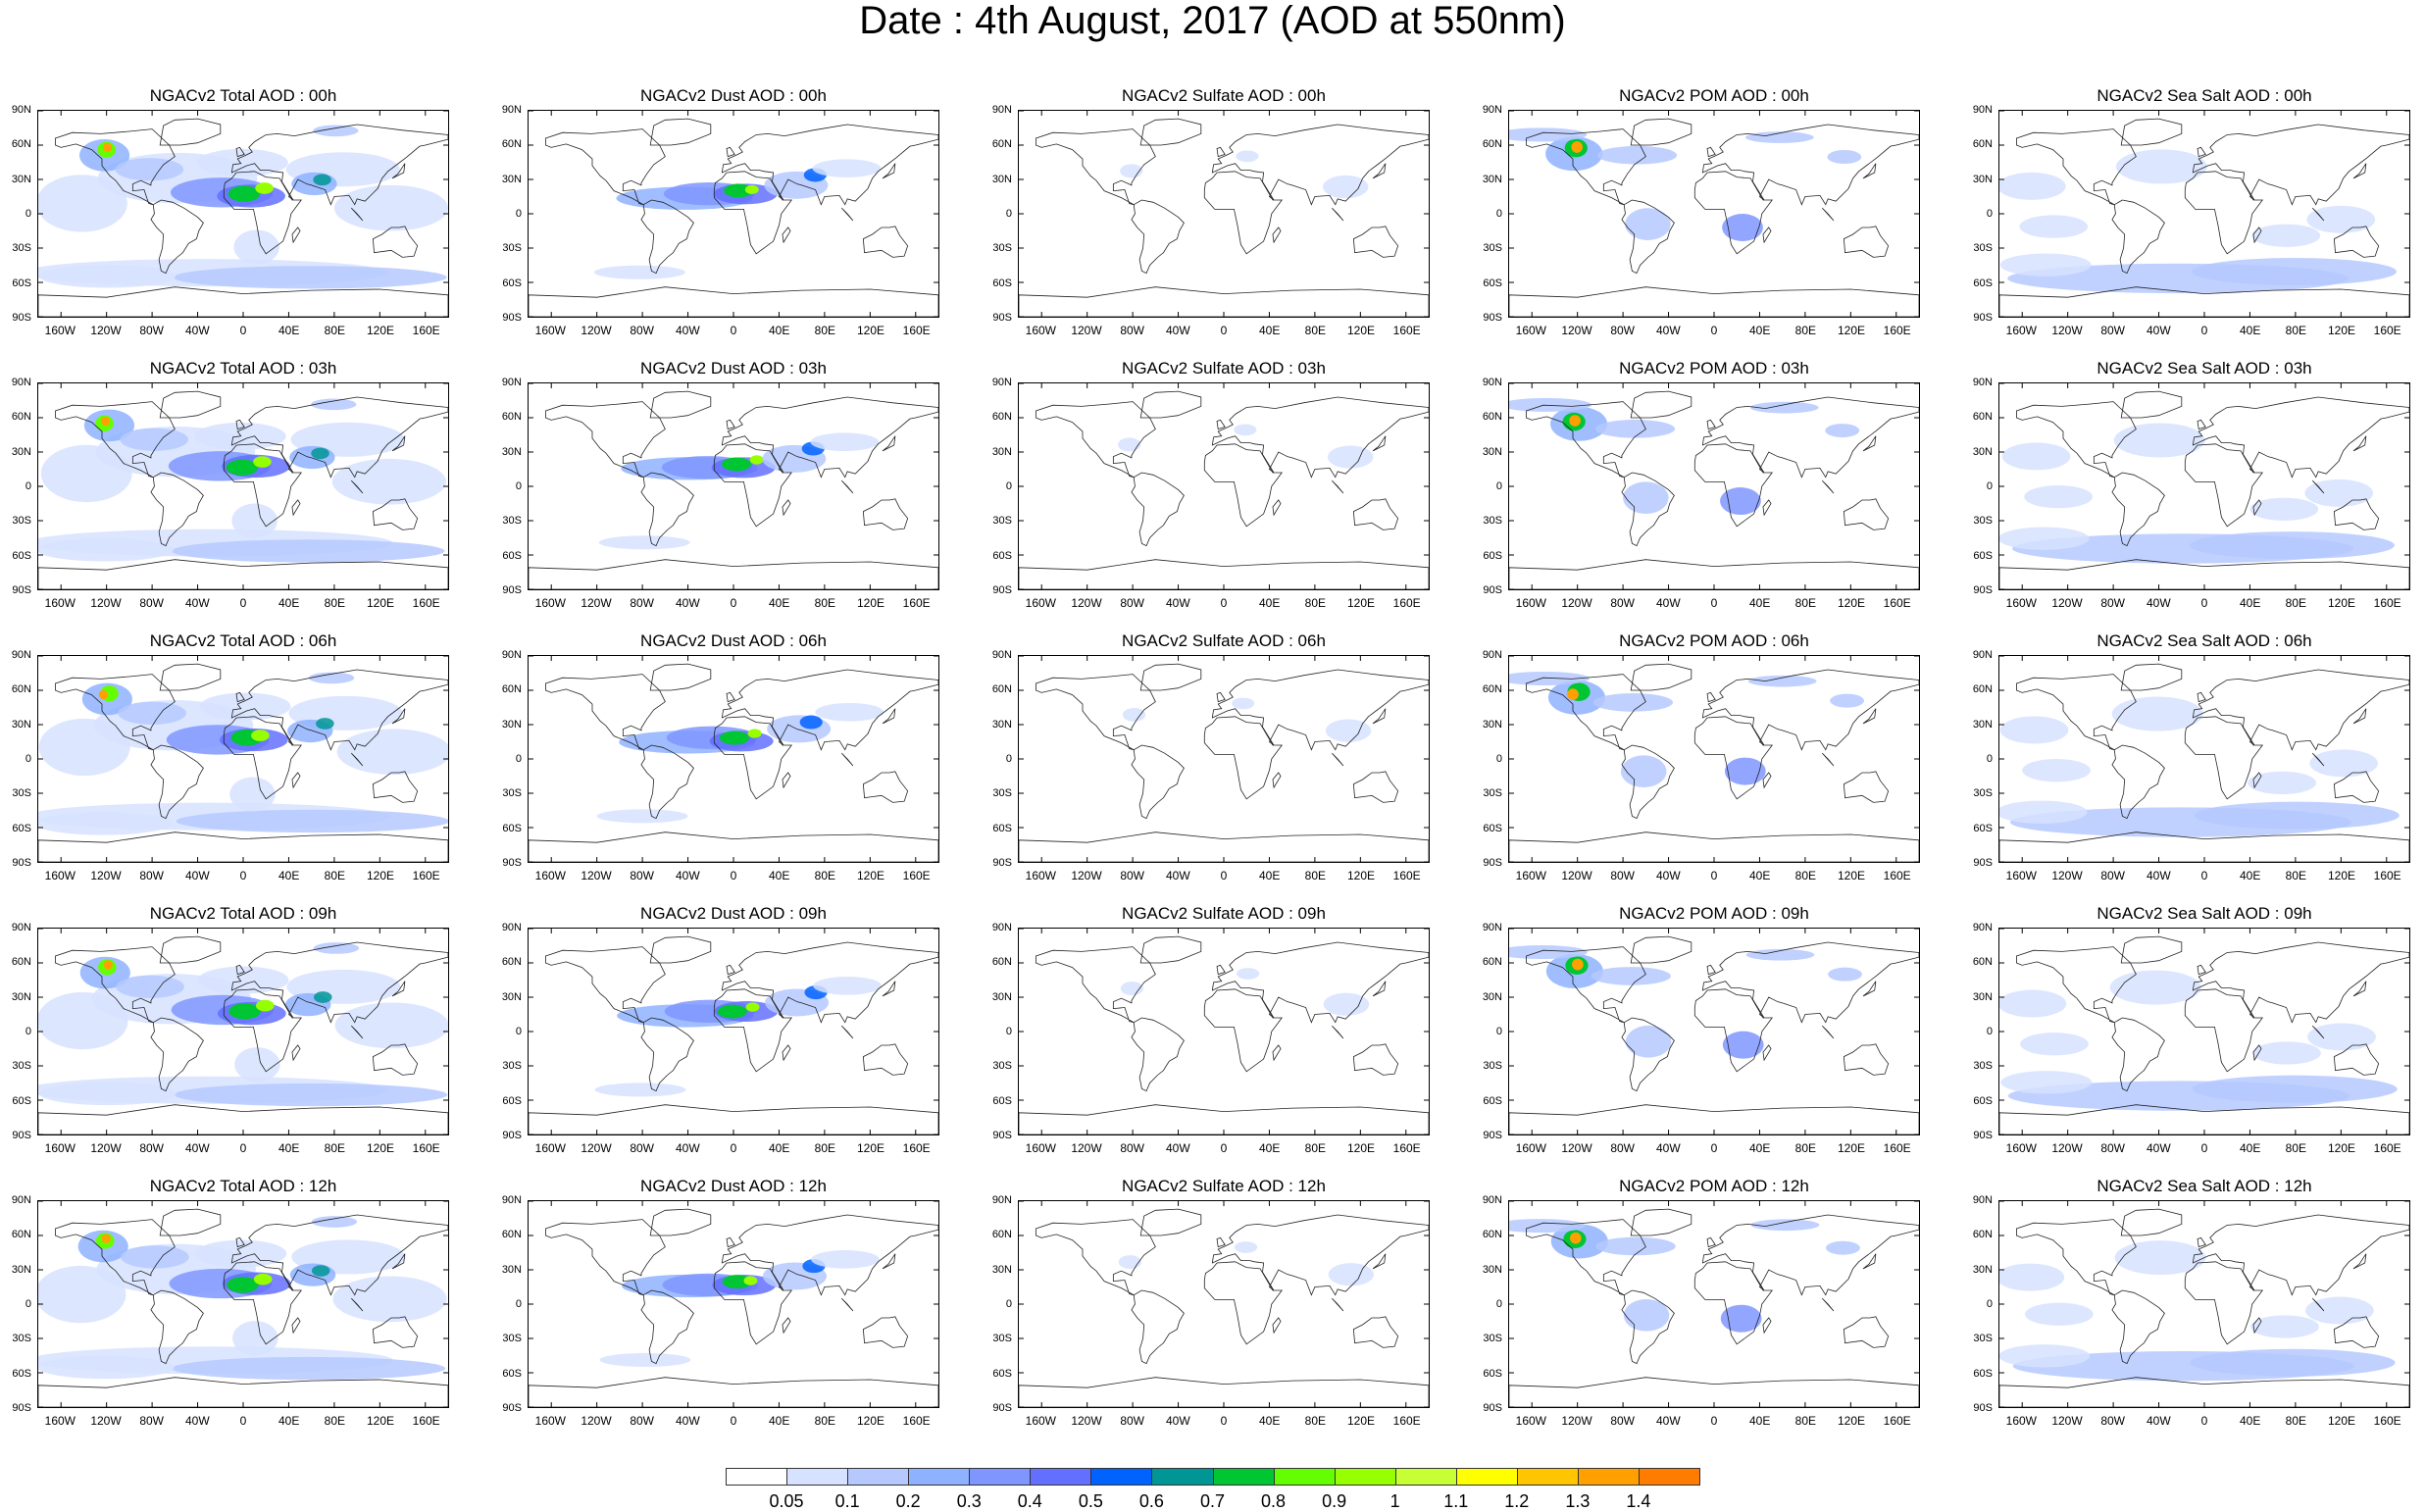 Image resolution: width=2425 pixels, height=1512 pixels. I want to click on lat-tick-label: 30S, so click(512, 521).